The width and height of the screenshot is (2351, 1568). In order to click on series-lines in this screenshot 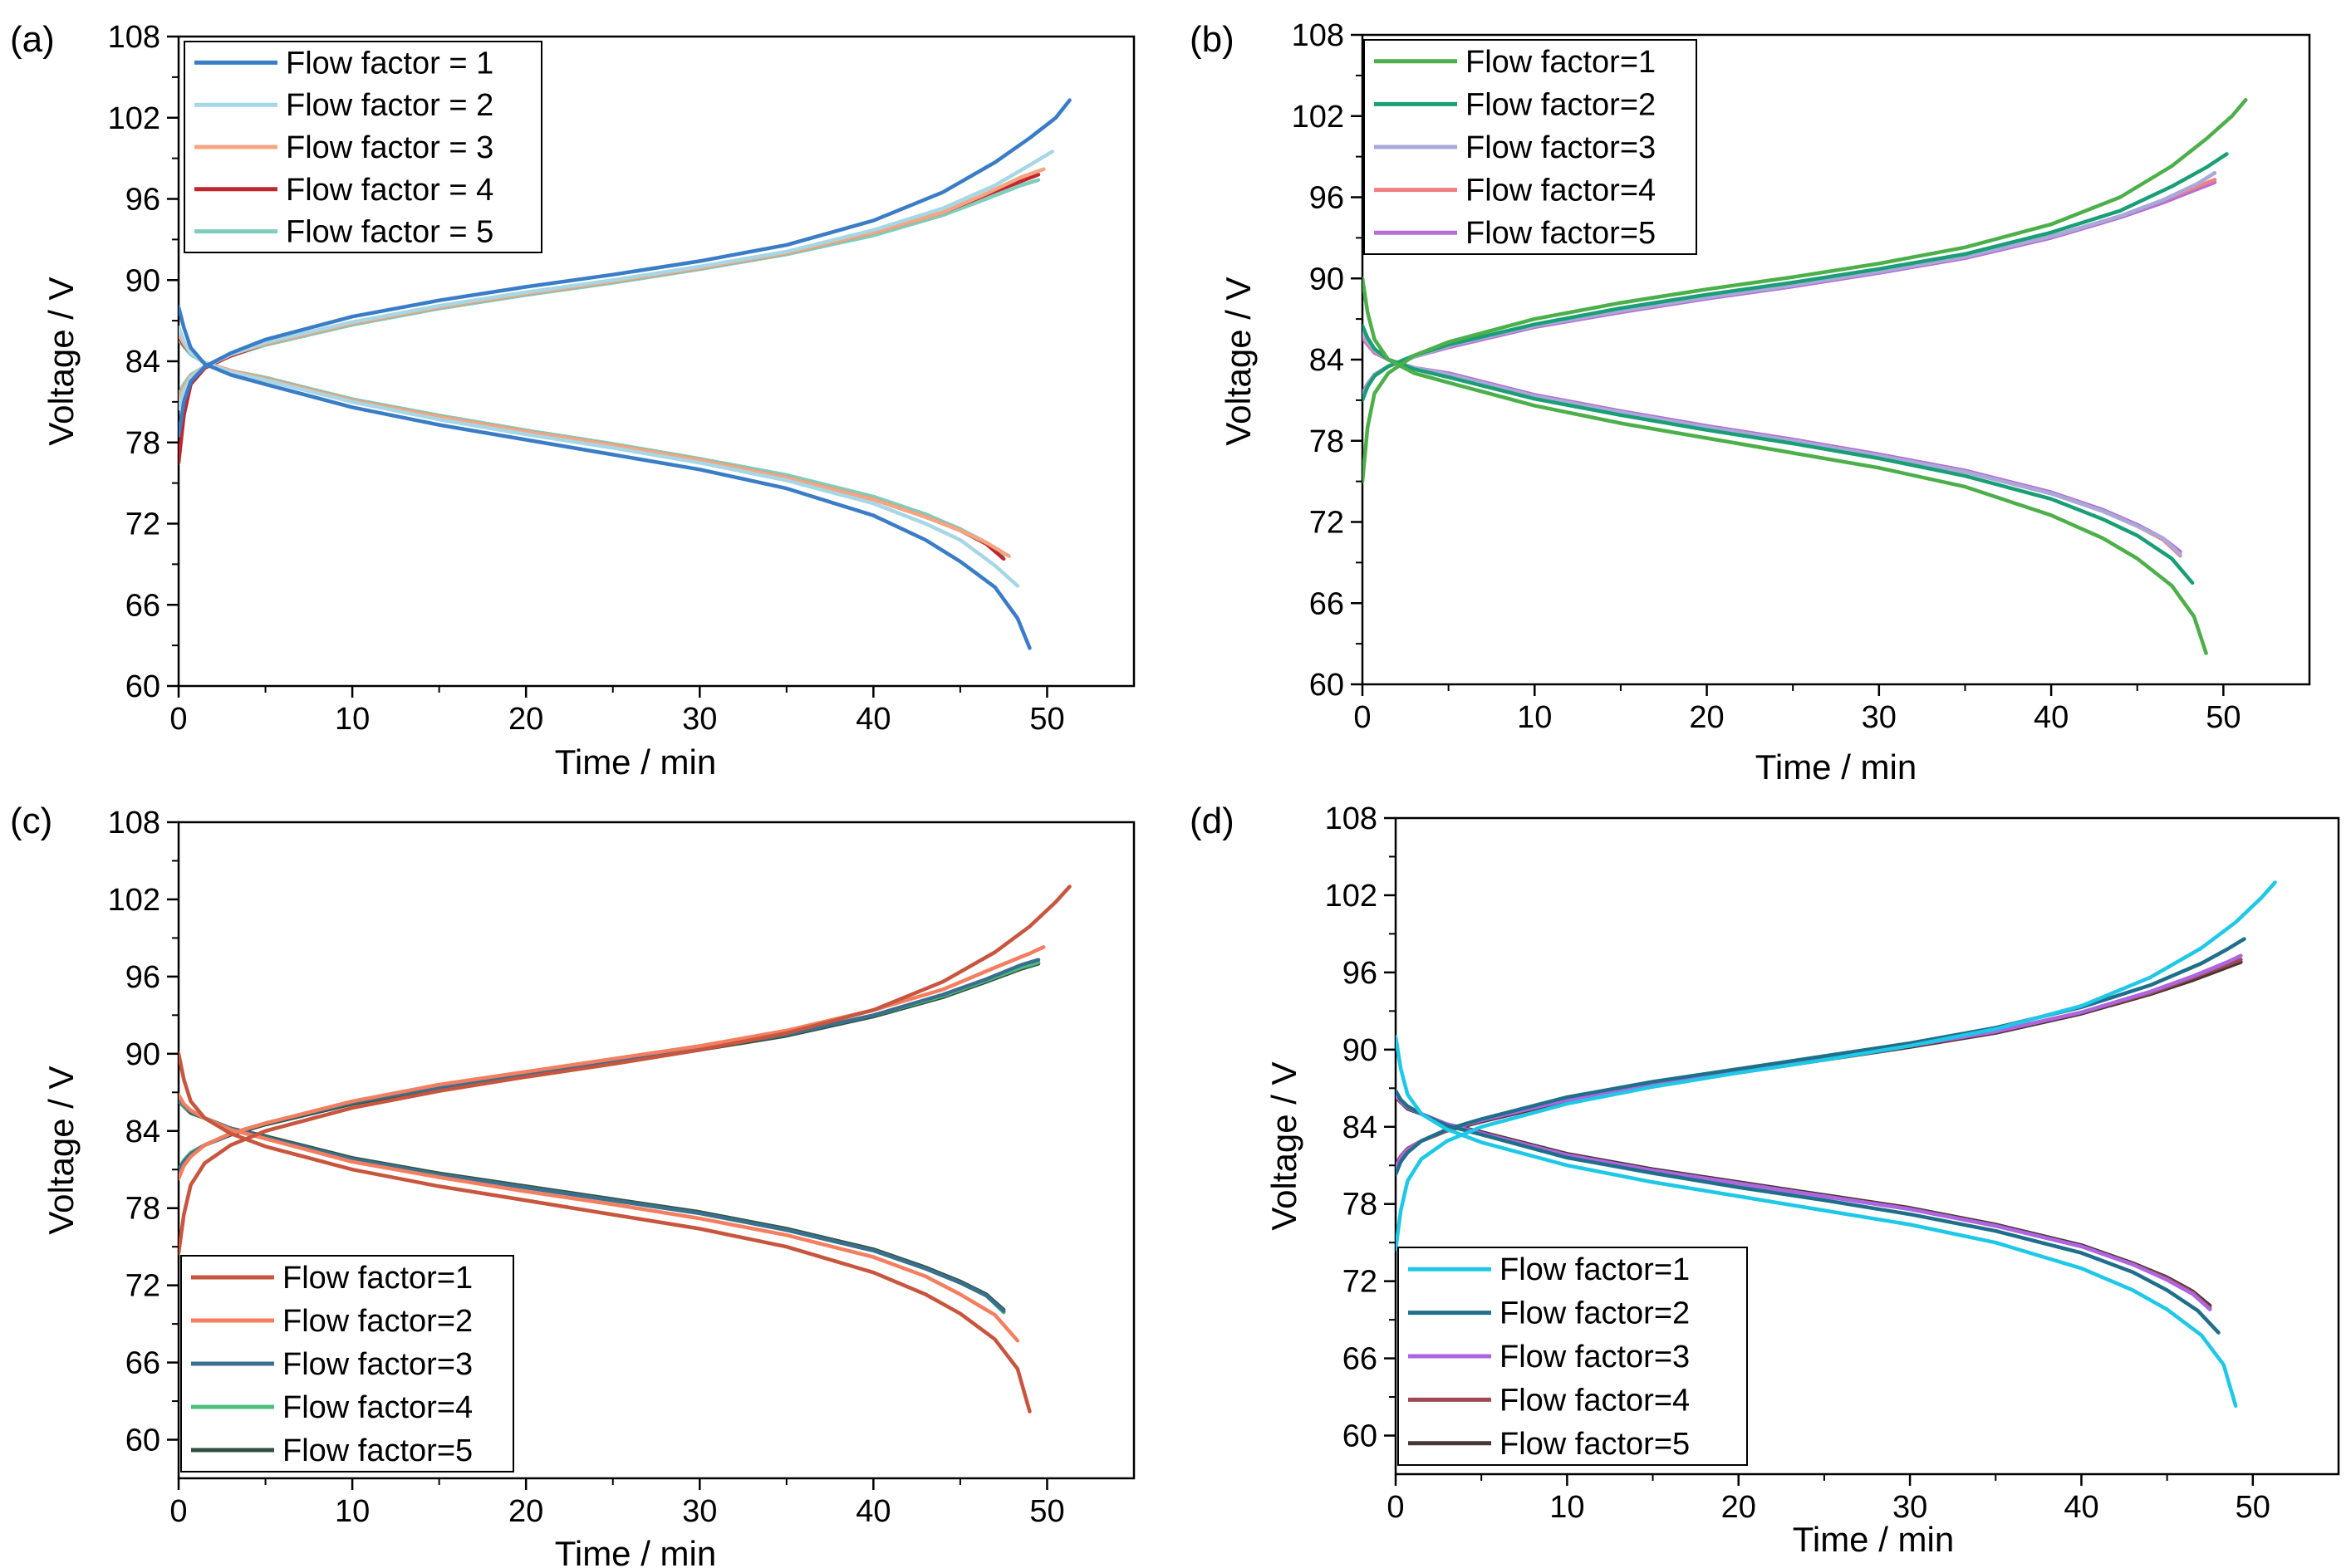, I will do `click(1837, 1144)`.